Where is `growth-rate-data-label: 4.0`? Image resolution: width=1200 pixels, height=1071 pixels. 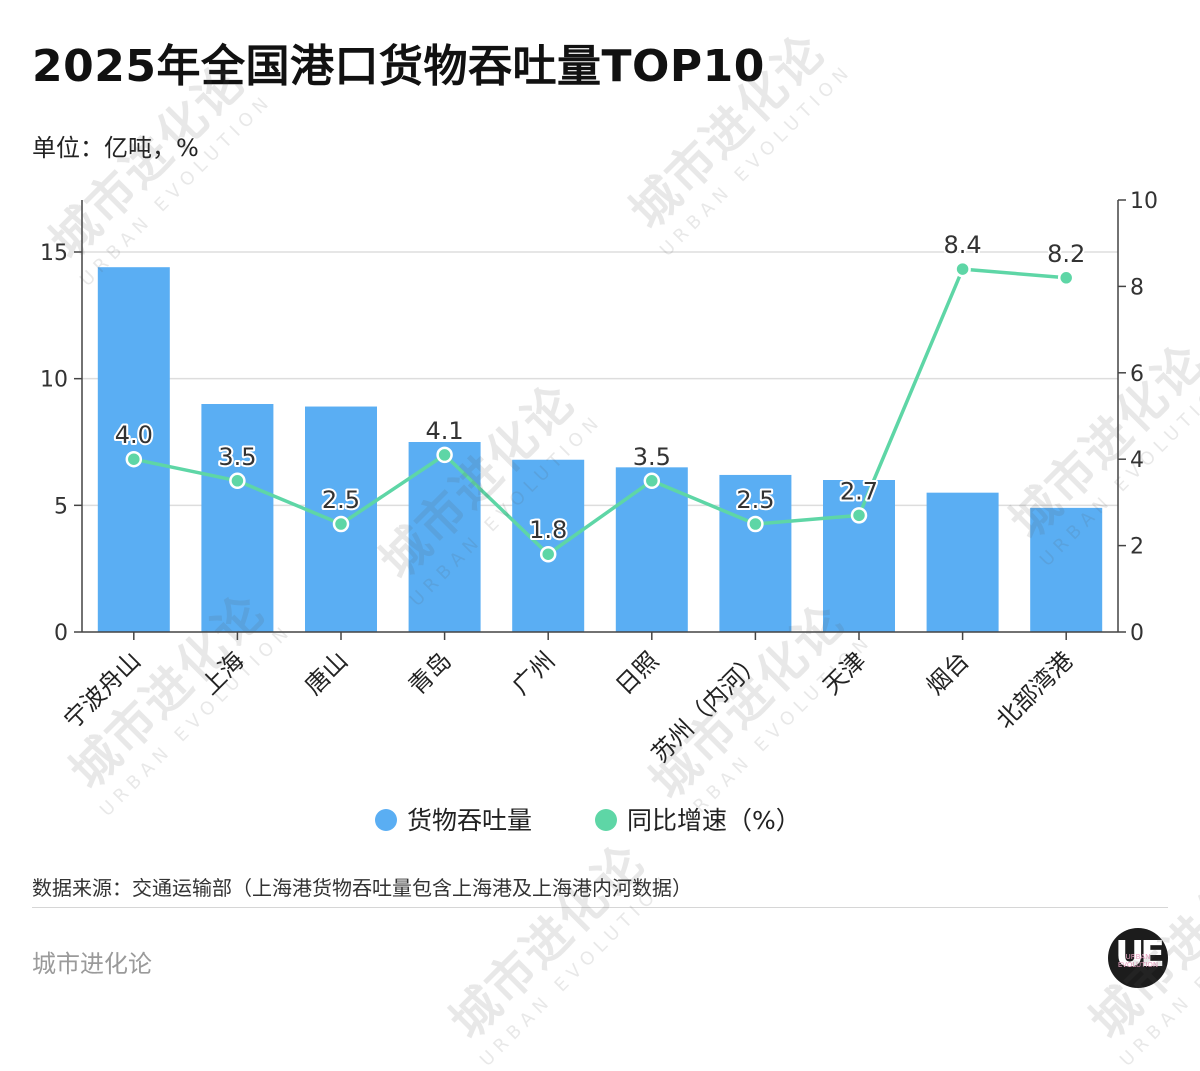
growth-rate-data-label: 4.0 is located at coordinates (134, 435).